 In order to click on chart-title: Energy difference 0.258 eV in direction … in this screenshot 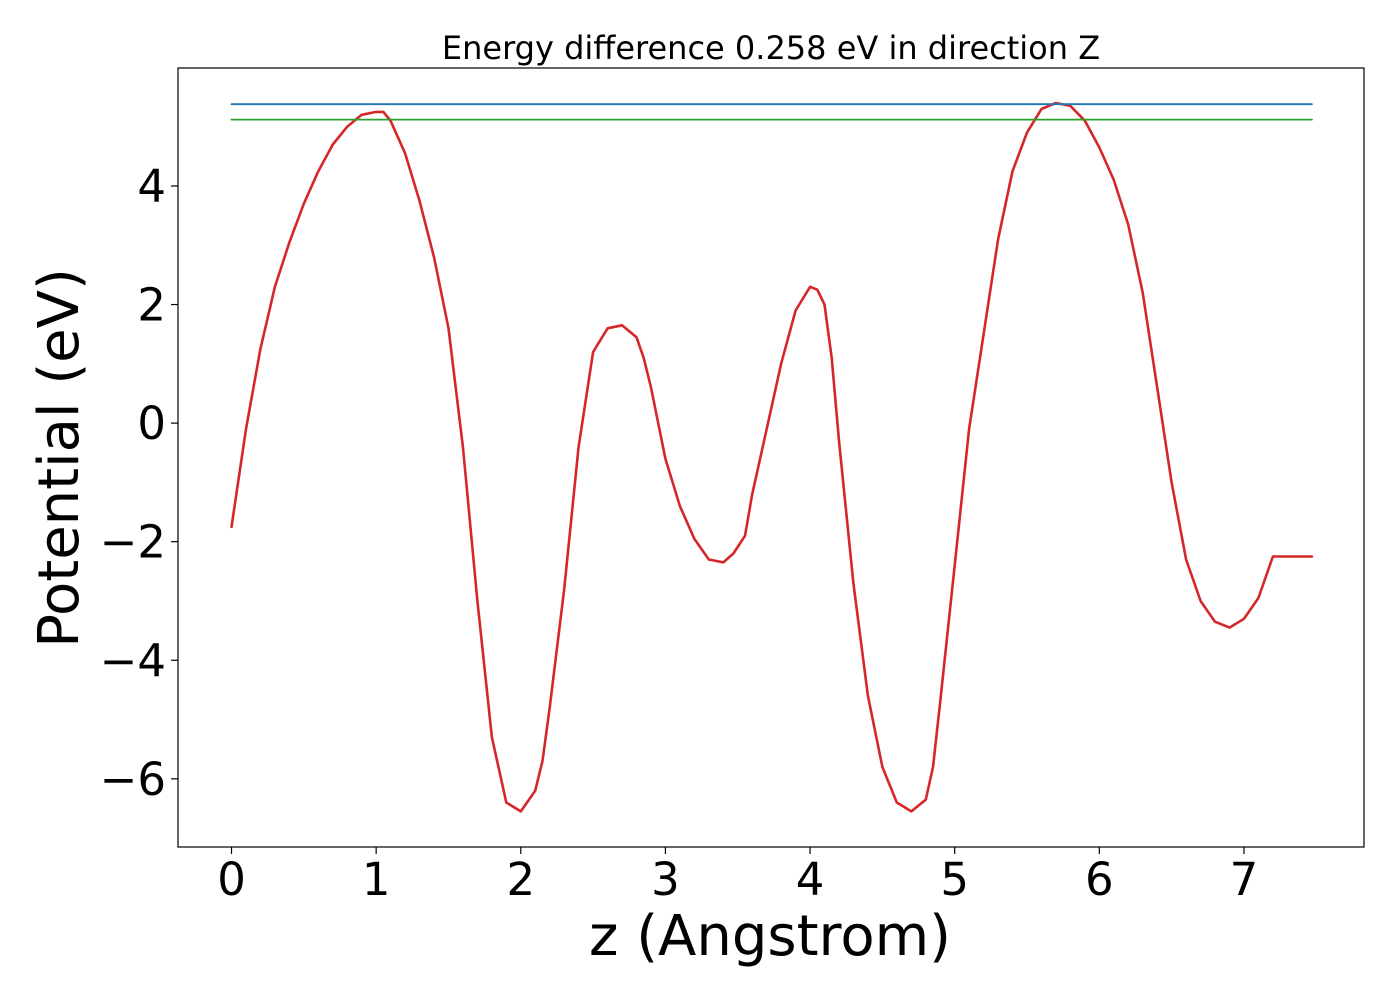, I will do `click(771, 48)`.